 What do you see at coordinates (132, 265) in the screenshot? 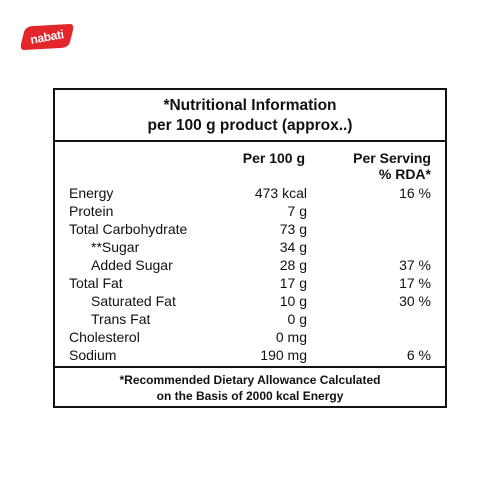
I see `nutrient-name: Added Sugar` at bounding box center [132, 265].